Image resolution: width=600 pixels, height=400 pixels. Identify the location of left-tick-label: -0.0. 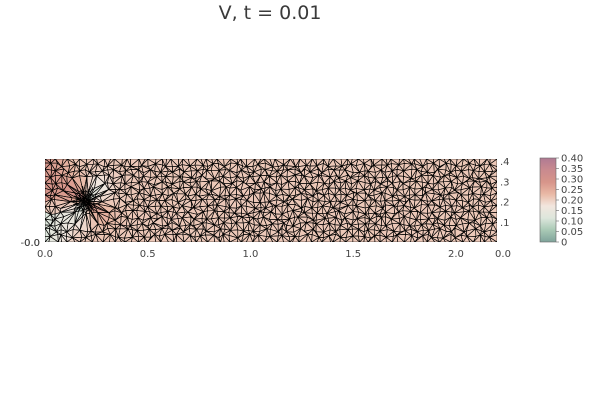
(30, 243).